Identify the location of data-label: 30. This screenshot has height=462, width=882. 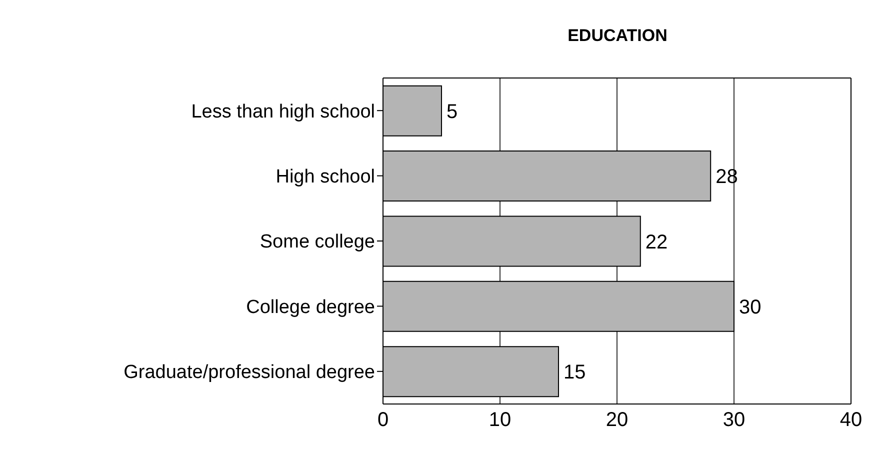
(750, 307).